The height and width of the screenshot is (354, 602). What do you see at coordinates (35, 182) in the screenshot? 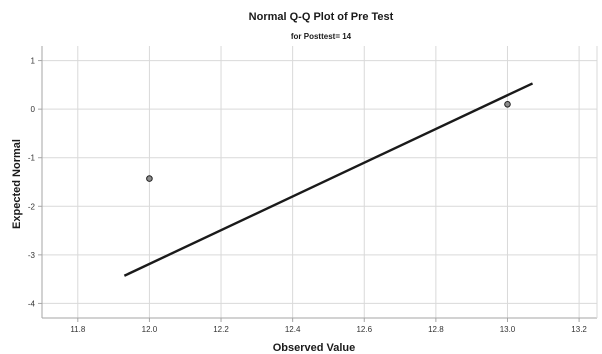
I see `y-axis-ticks: 1 0 -1 -2 -3 -4` at bounding box center [35, 182].